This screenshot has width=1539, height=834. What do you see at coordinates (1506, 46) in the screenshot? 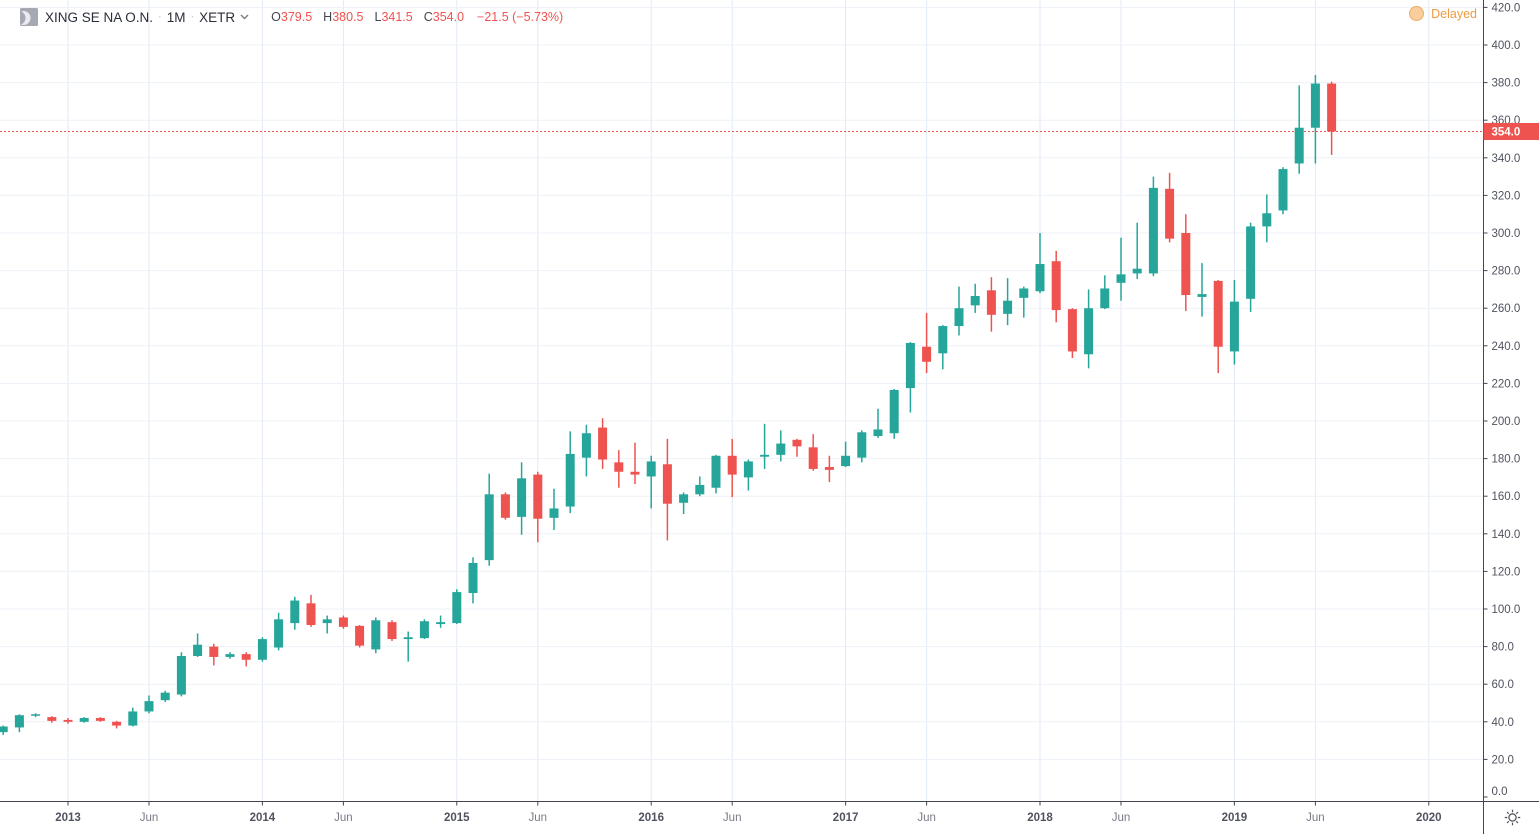
I see `price-tick-label: 400.0` at bounding box center [1506, 46].